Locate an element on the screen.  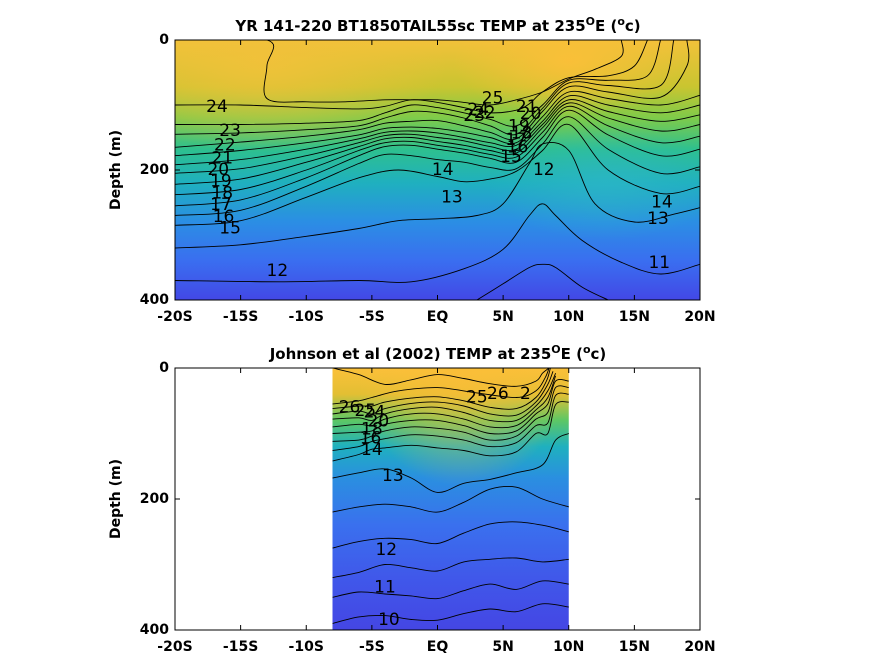
bottom-contour-label: 10 is located at coordinates (389, 620).